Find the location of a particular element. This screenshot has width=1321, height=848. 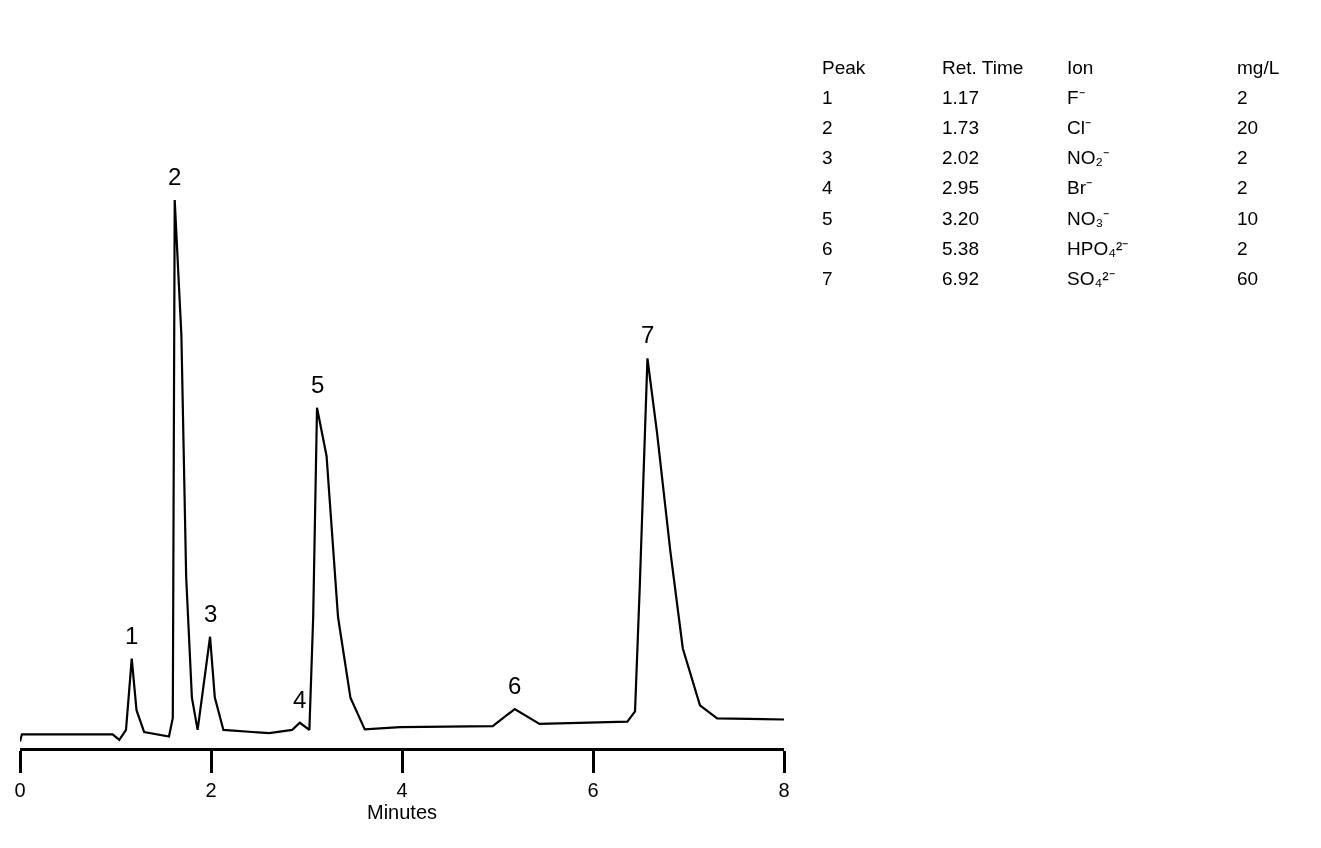

text: 1 is located at coordinates (827, 97).